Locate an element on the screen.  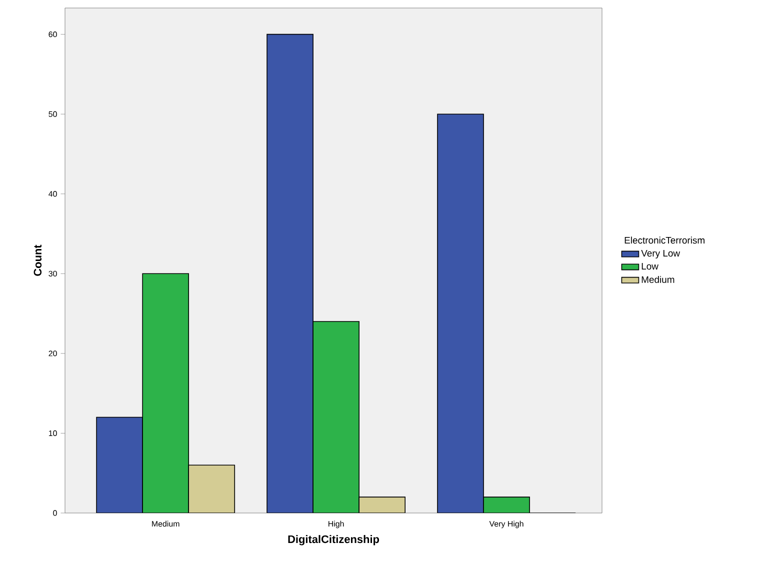
legend-title: ElectronicTerrorism is located at coordinates (664, 240).